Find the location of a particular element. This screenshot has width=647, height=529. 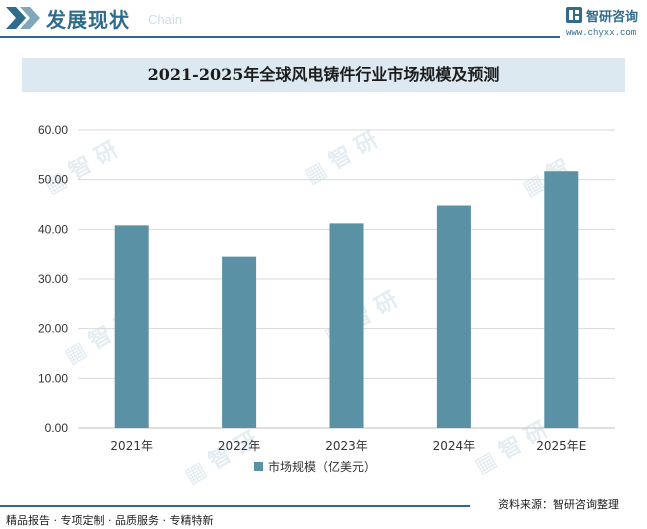

footer-divider is located at coordinates (235, 506).